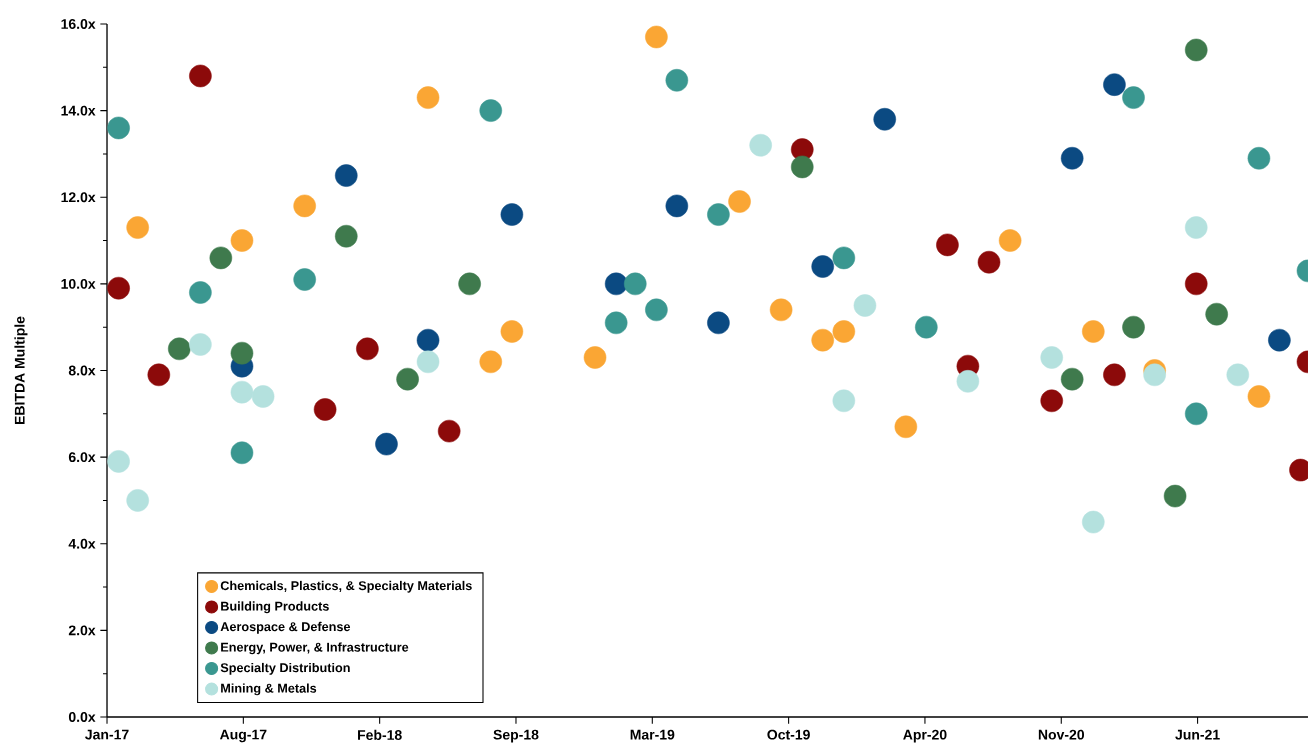  I want to click on legend-label: Energy, Power, & Infrastructure, so click(315, 648).